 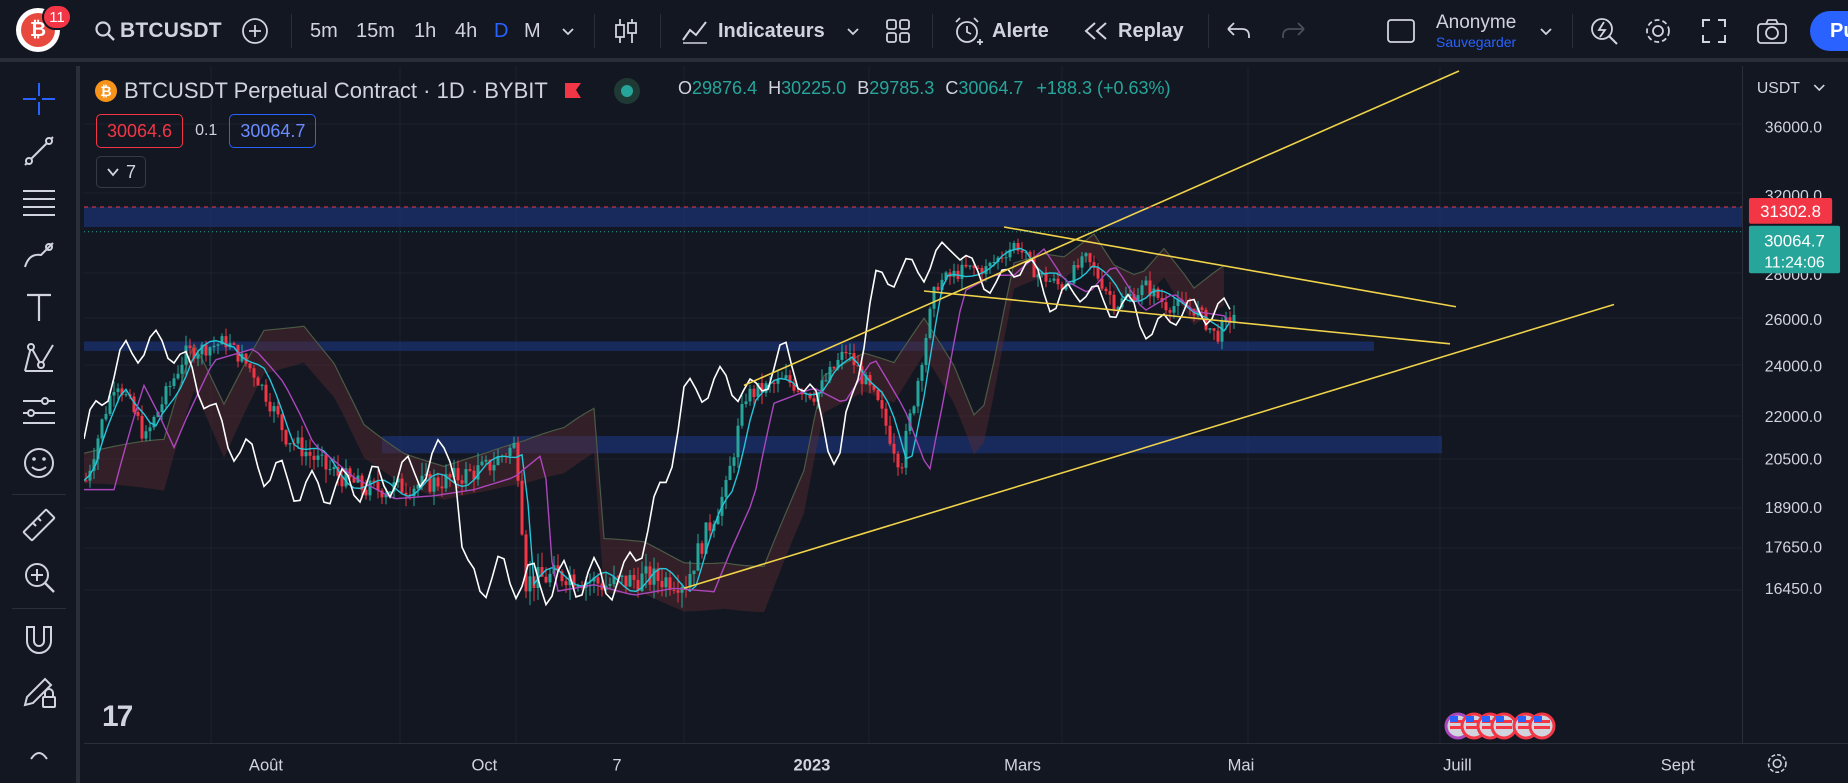 I want to click on buy-price-button: 30064.7, so click(x=273, y=131).